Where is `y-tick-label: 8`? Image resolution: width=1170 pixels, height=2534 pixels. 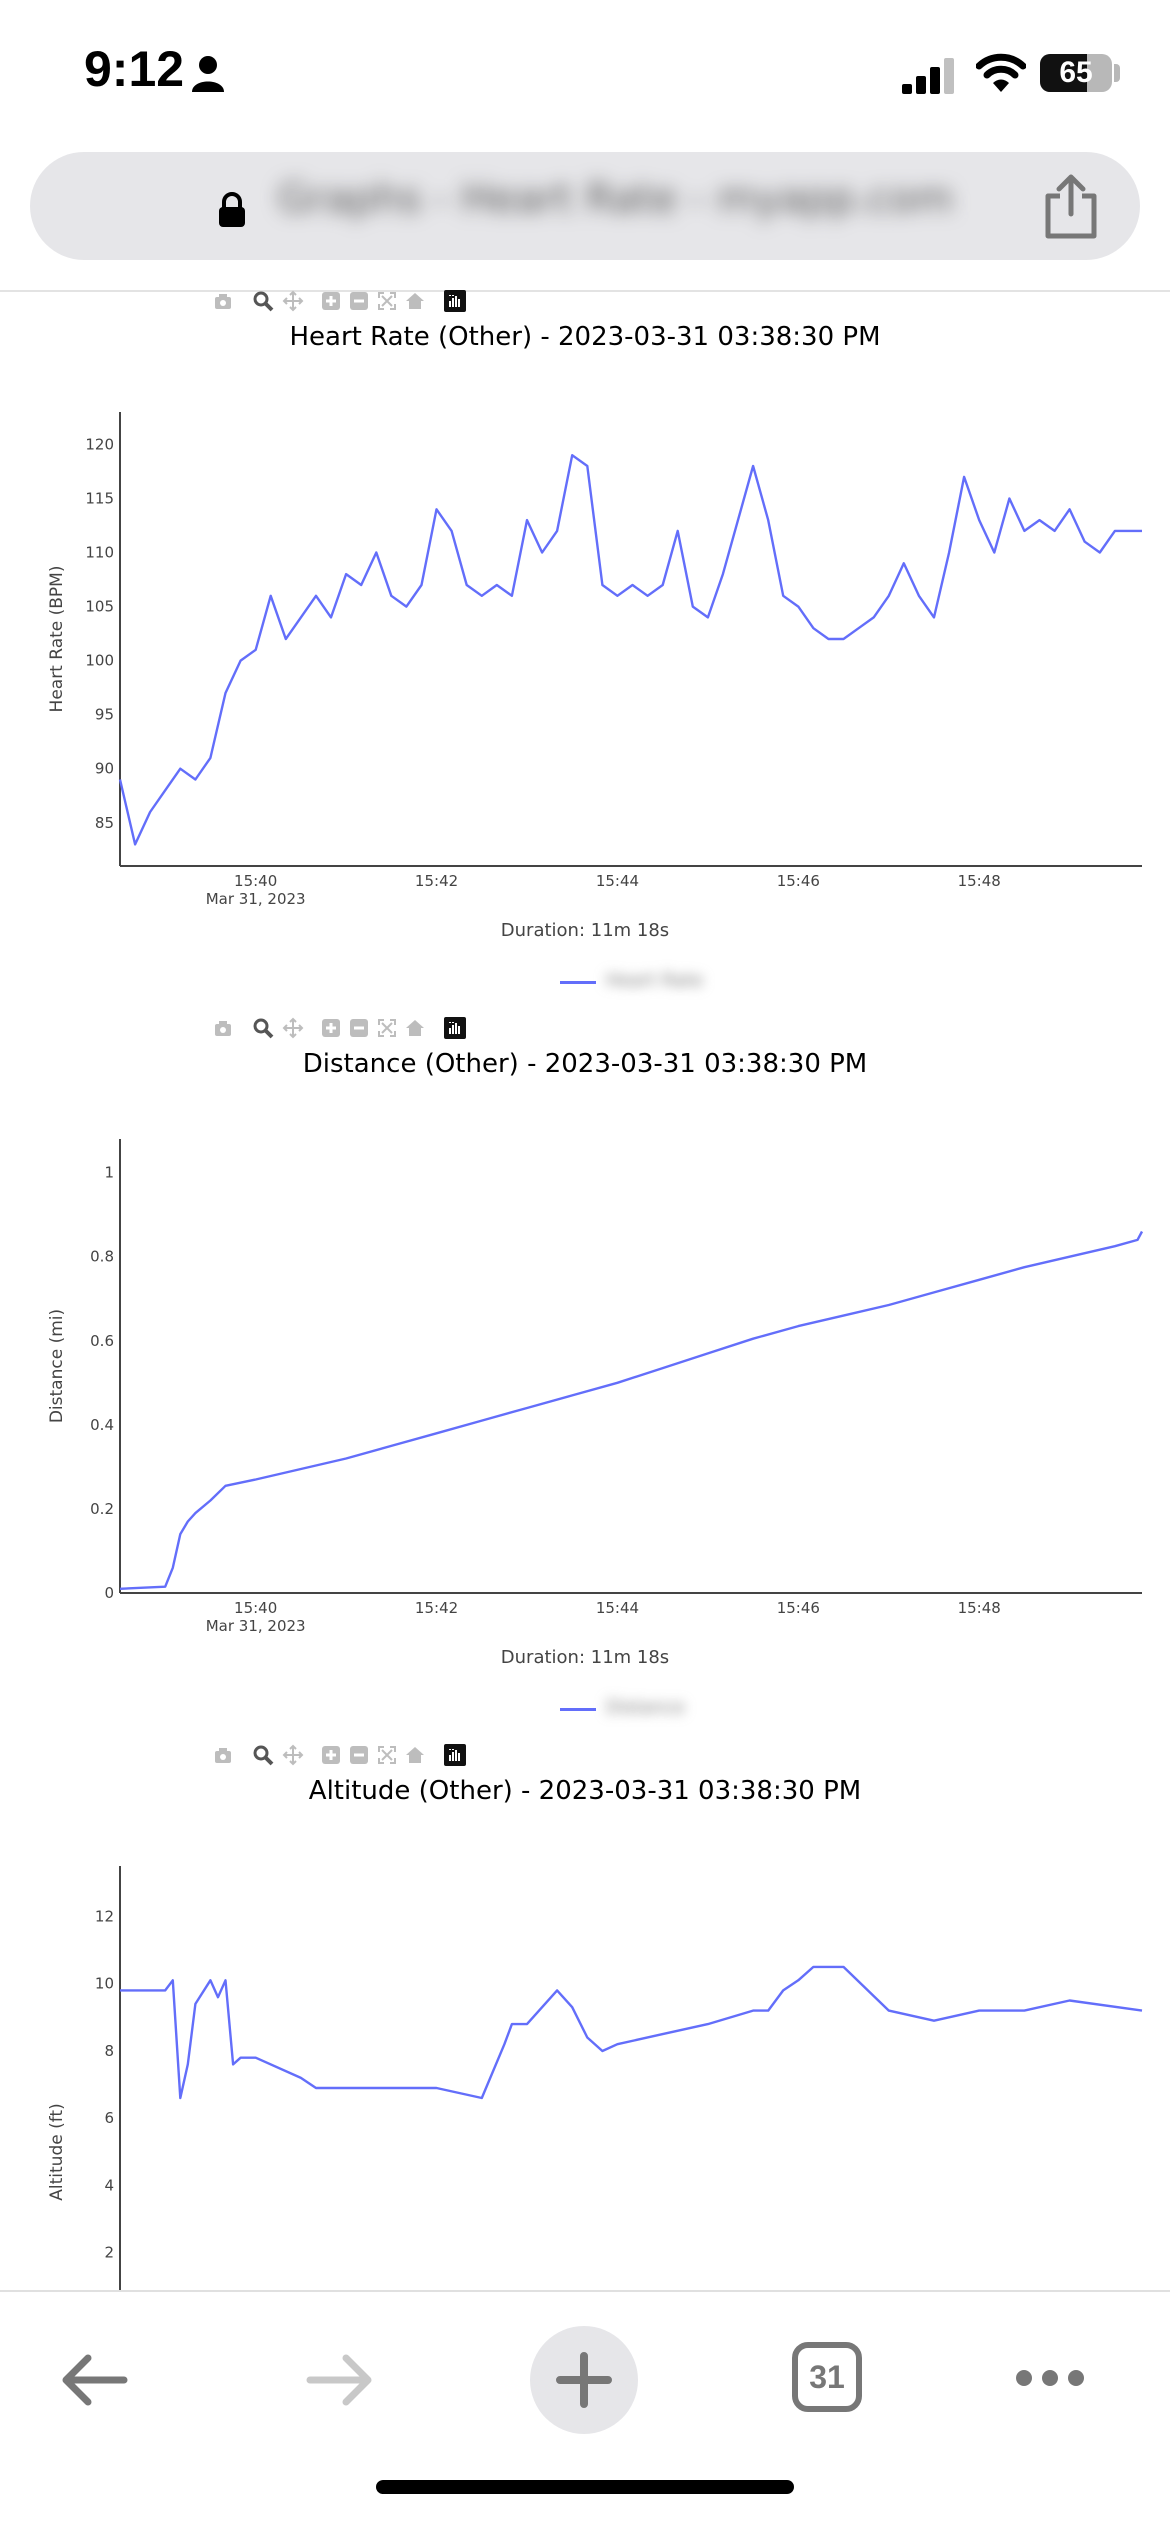 y-tick-label: 8 is located at coordinates (109, 2051).